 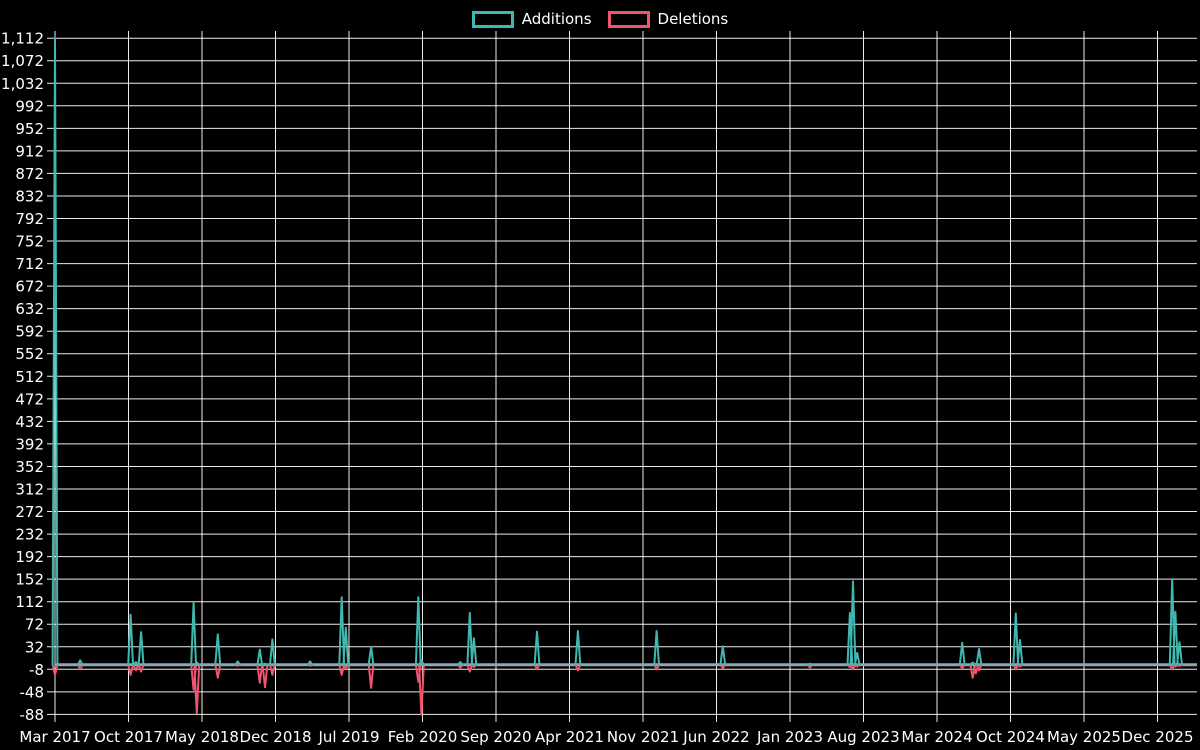 What do you see at coordinates (34, 647) in the screenshot?
I see `svg-text: 32` at bounding box center [34, 647].